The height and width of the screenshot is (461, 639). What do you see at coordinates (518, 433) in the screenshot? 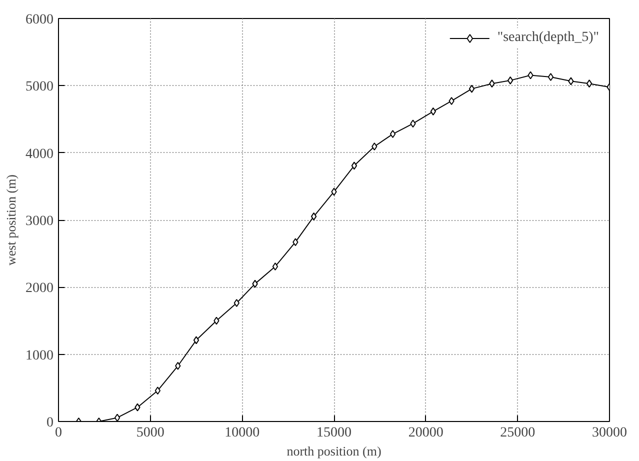
I see `x-tick-label: 25000` at bounding box center [518, 433].